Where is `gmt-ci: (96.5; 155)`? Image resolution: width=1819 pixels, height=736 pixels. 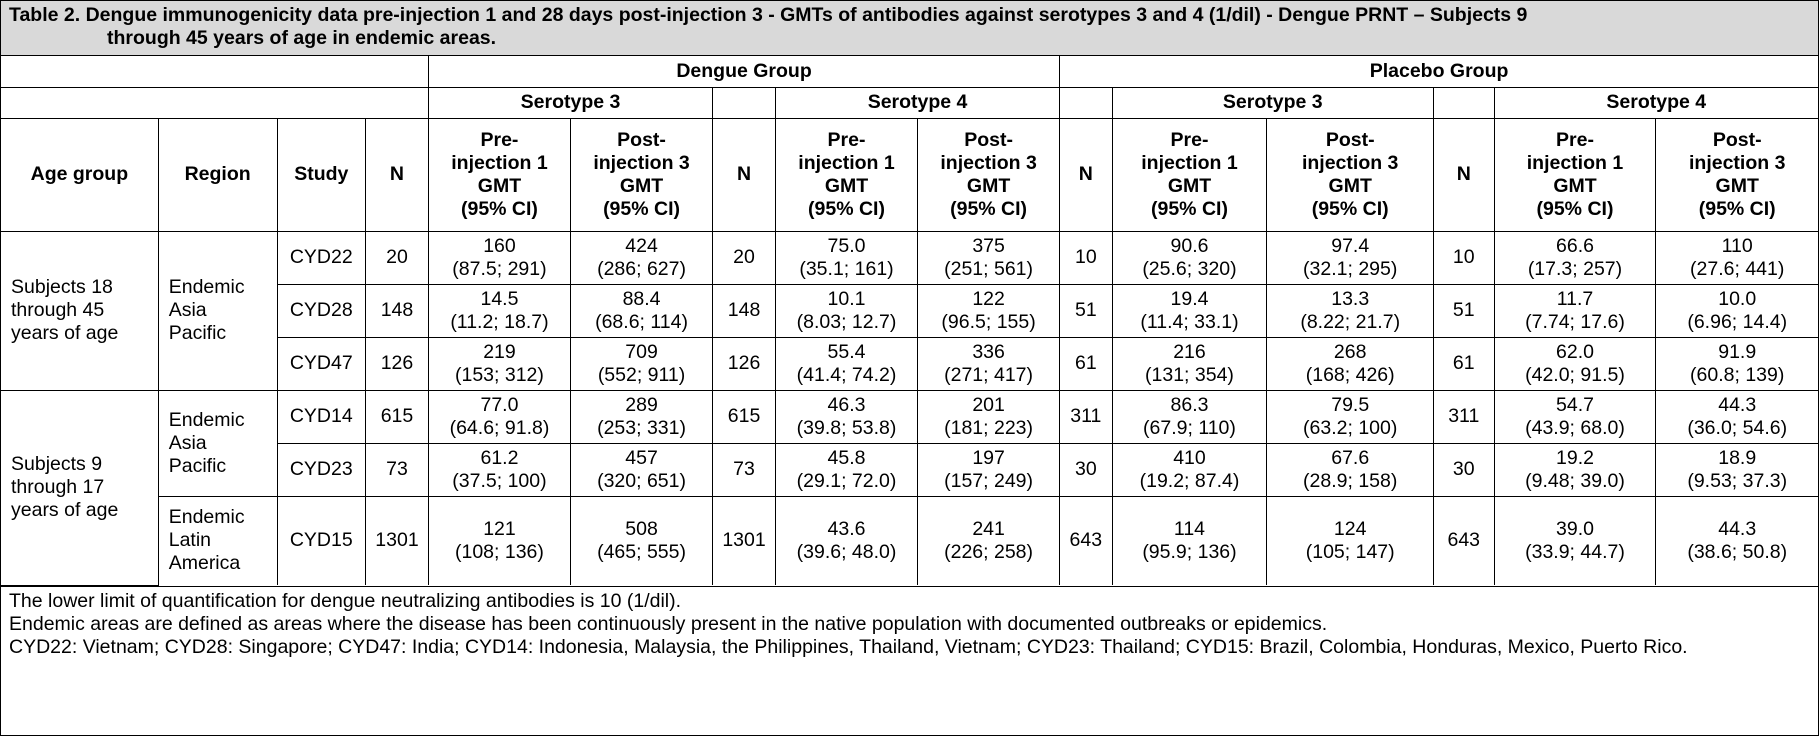
gmt-ci: (96.5; 155) is located at coordinates (988, 321).